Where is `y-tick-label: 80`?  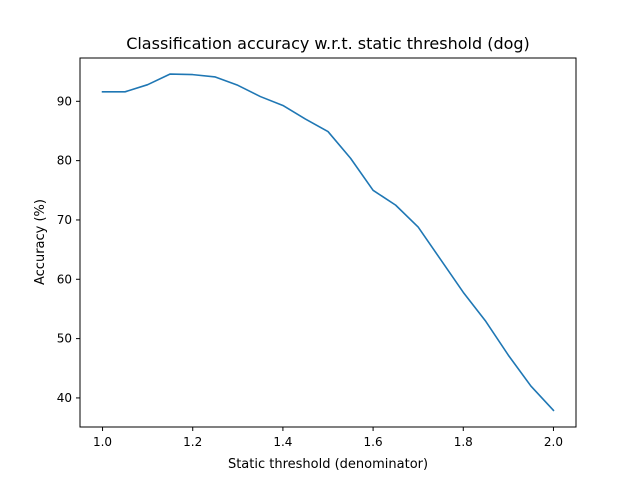 y-tick-label: 80 is located at coordinates (64, 161).